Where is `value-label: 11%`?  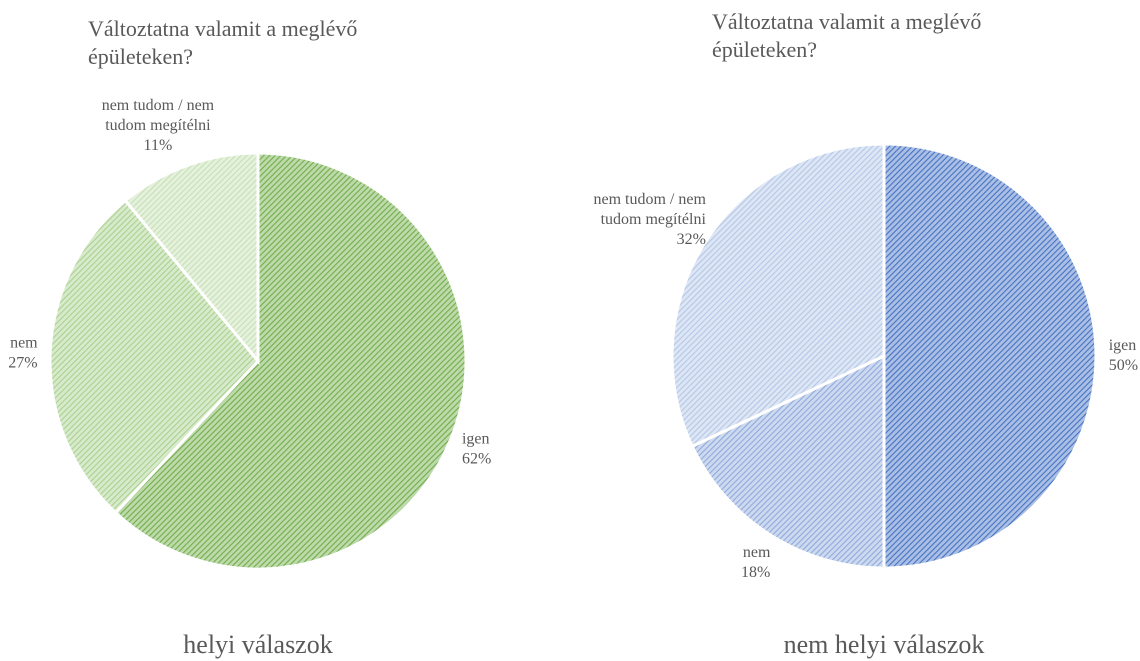
value-label: 11% is located at coordinates (158, 145).